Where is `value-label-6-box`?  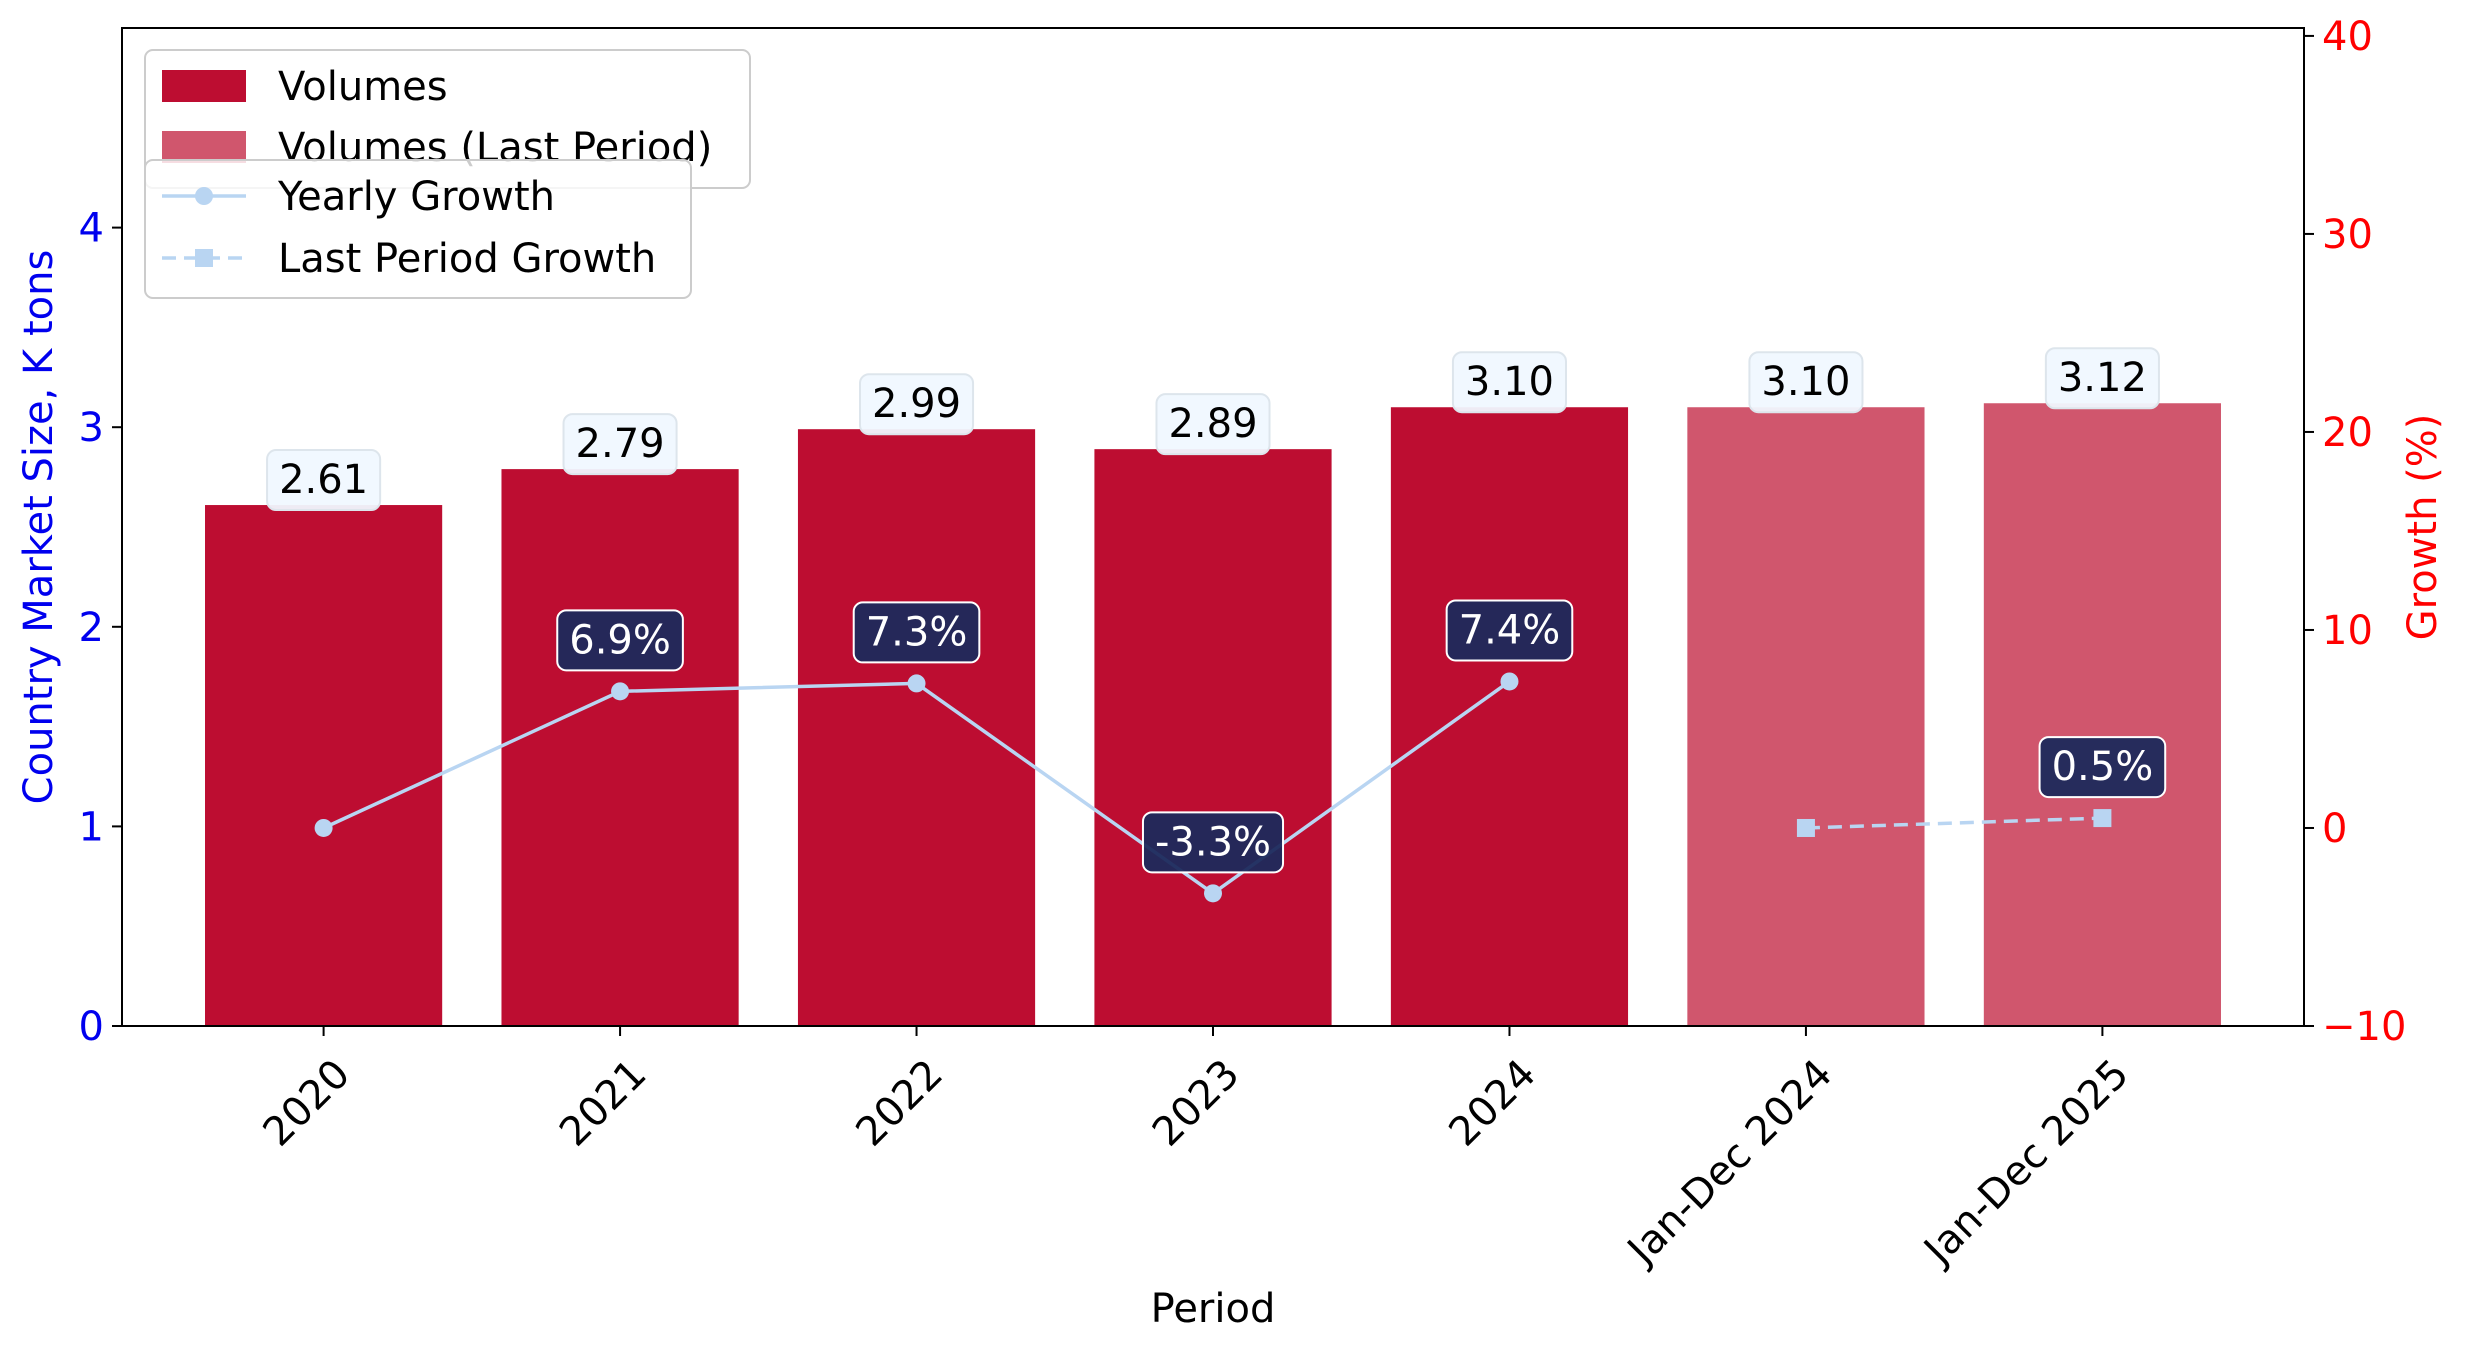 value-label-6-box is located at coordinates (2102, 378).